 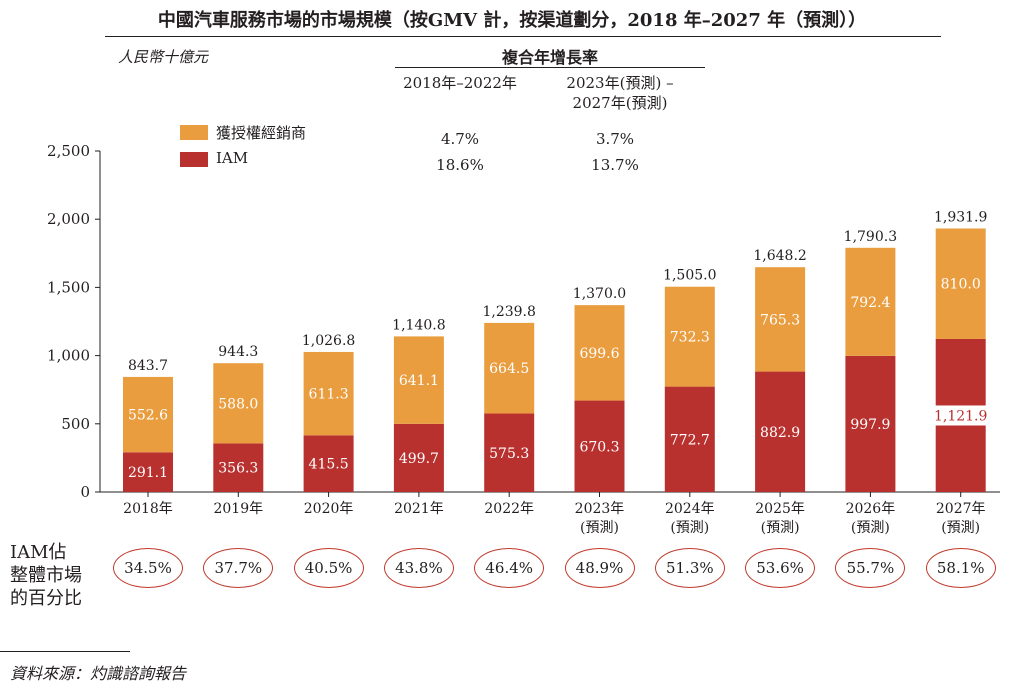 What do you see at coordinates (599, 568) in the screenshot?
I see `iam-share-oval: 48.9%` at bounding box center [599, 568].